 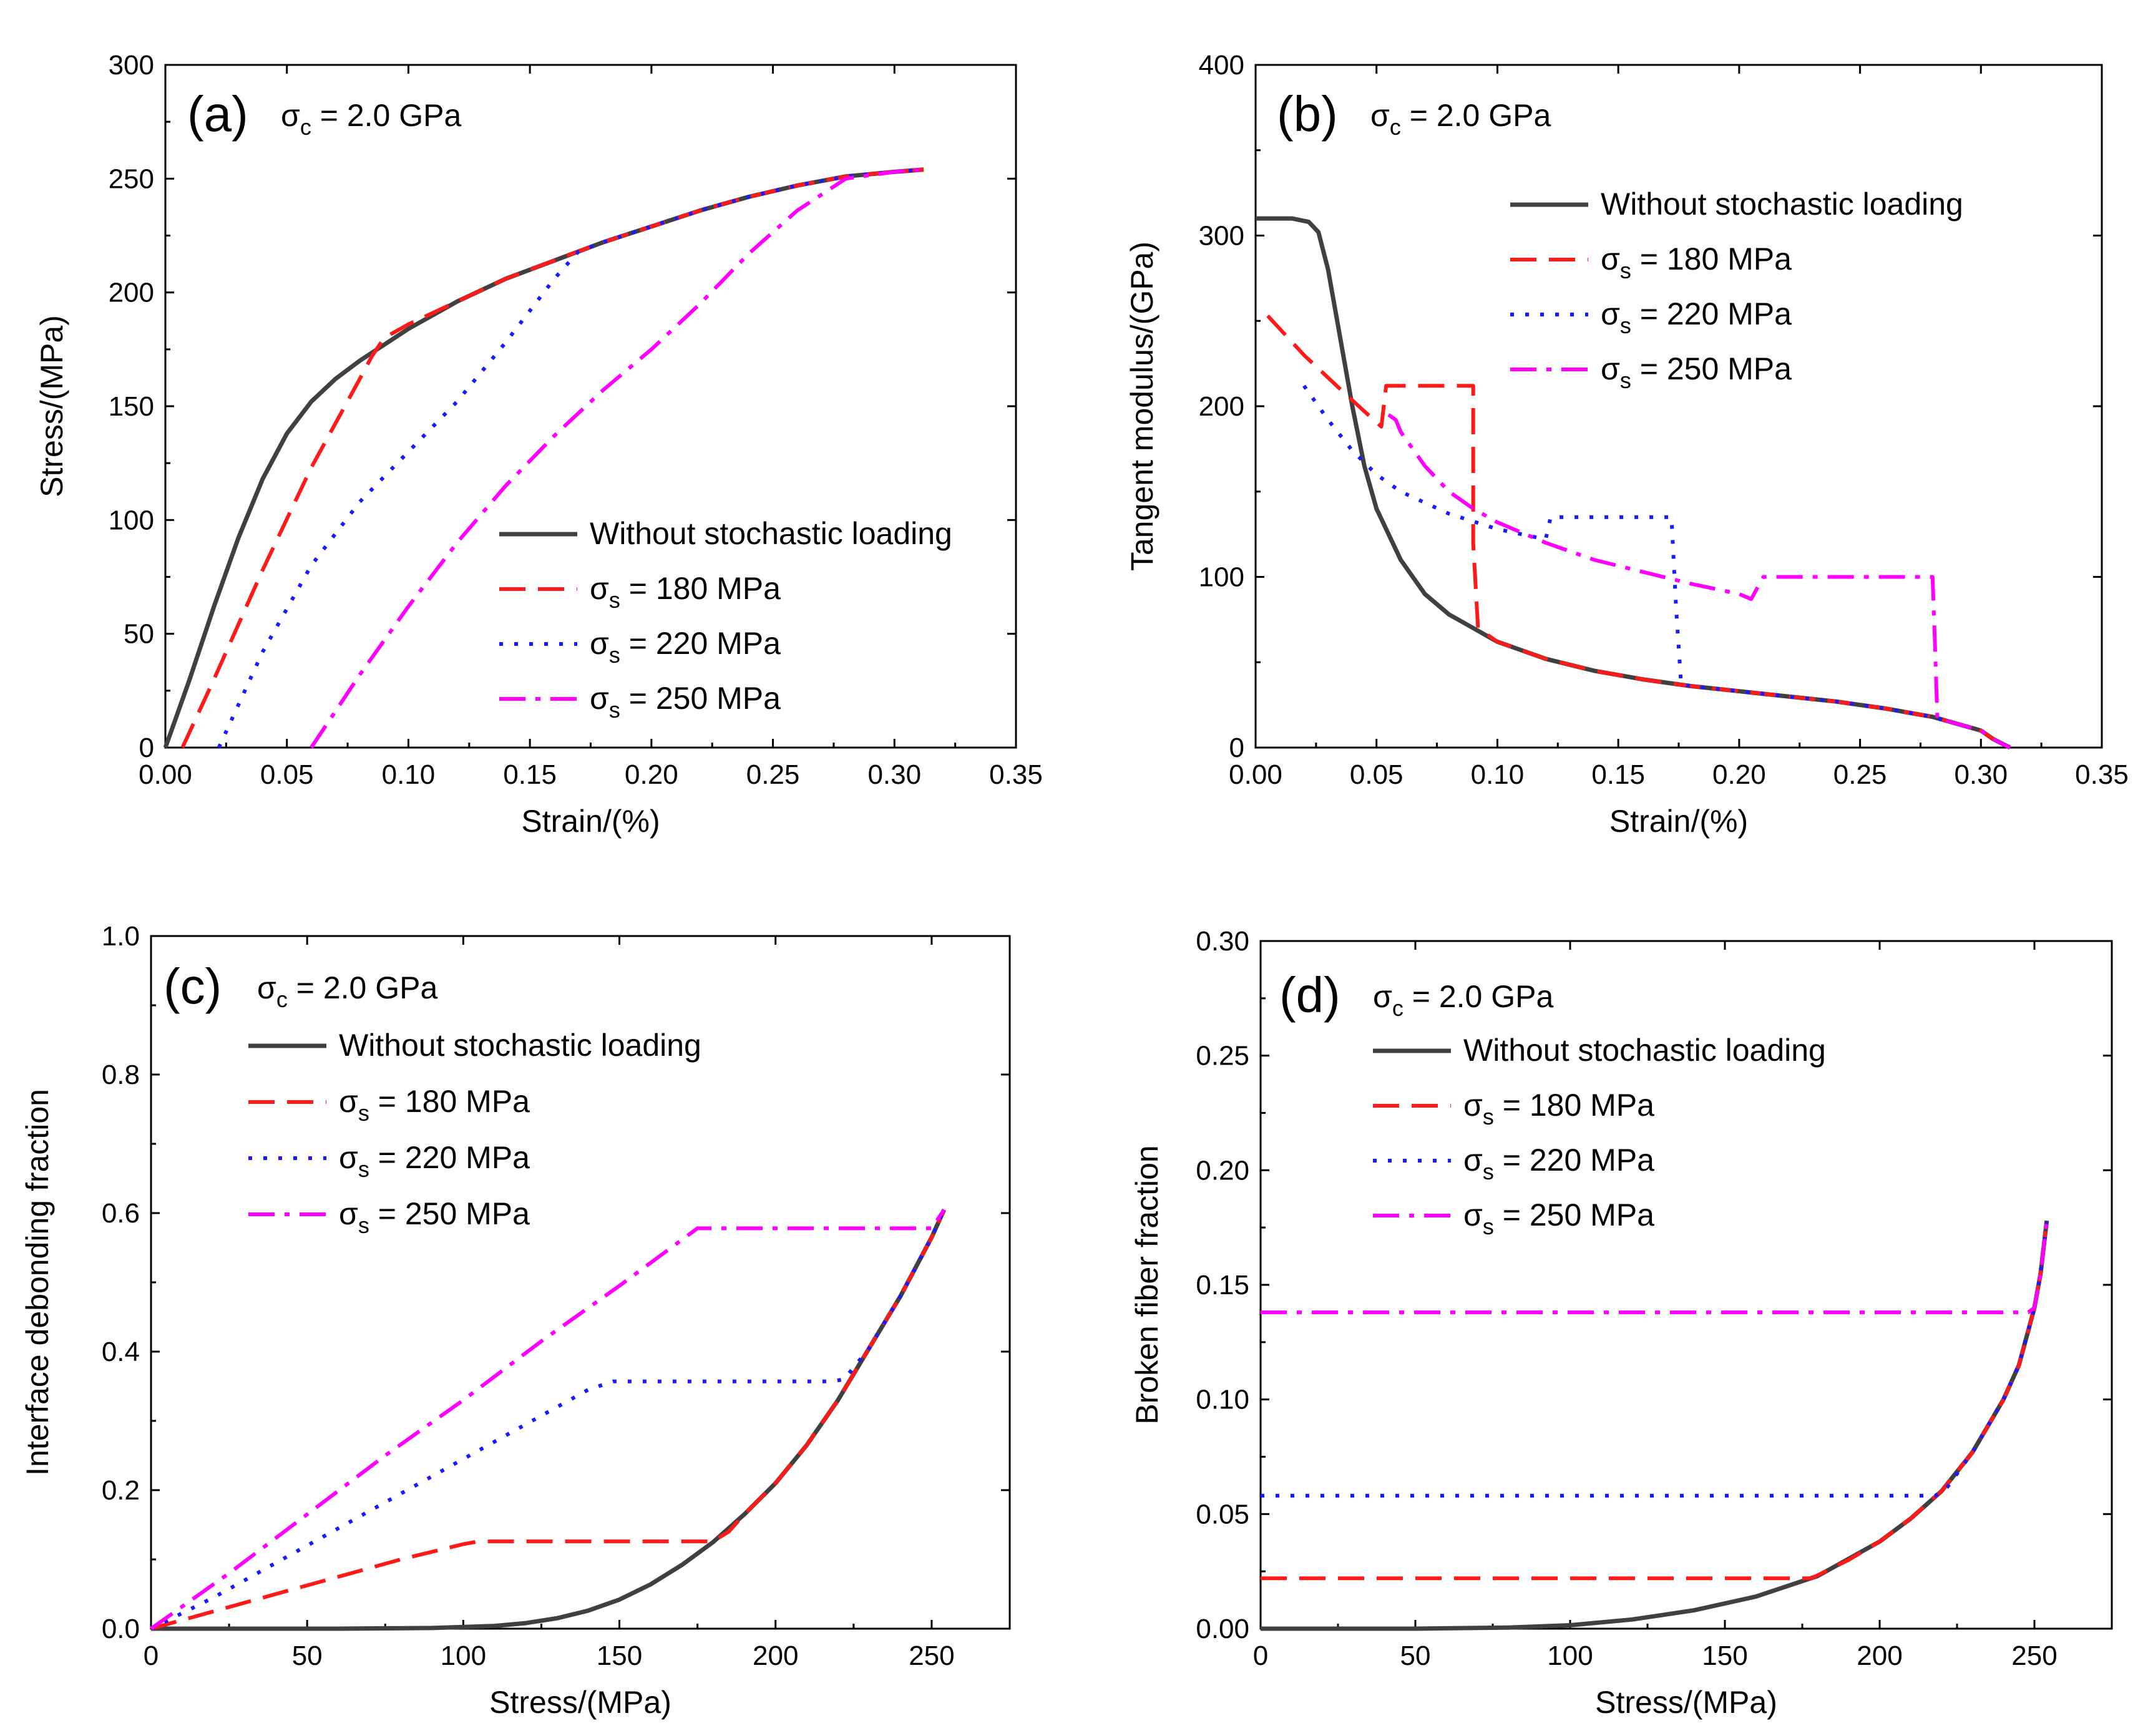 What do you see at coordinates (51, 406) in the screenshot?
I see `y-axis-label: Stress/(MPa)` at bounding box center [51, 406].